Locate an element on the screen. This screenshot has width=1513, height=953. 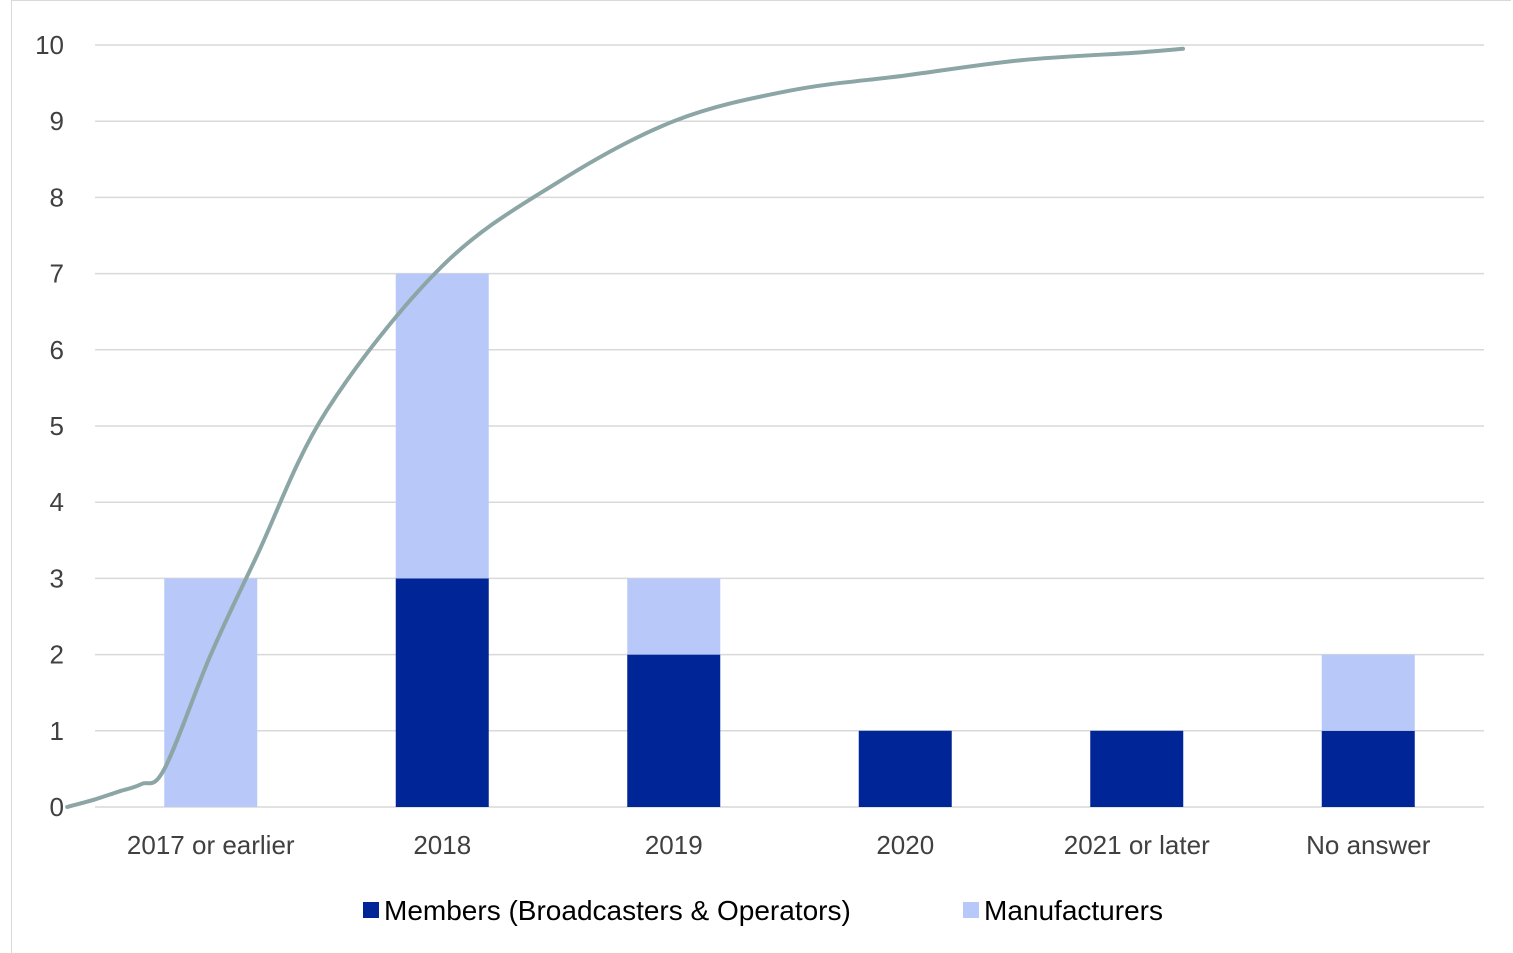
x-tick-label: 2021 or later is located at coordinates (1137, 845).